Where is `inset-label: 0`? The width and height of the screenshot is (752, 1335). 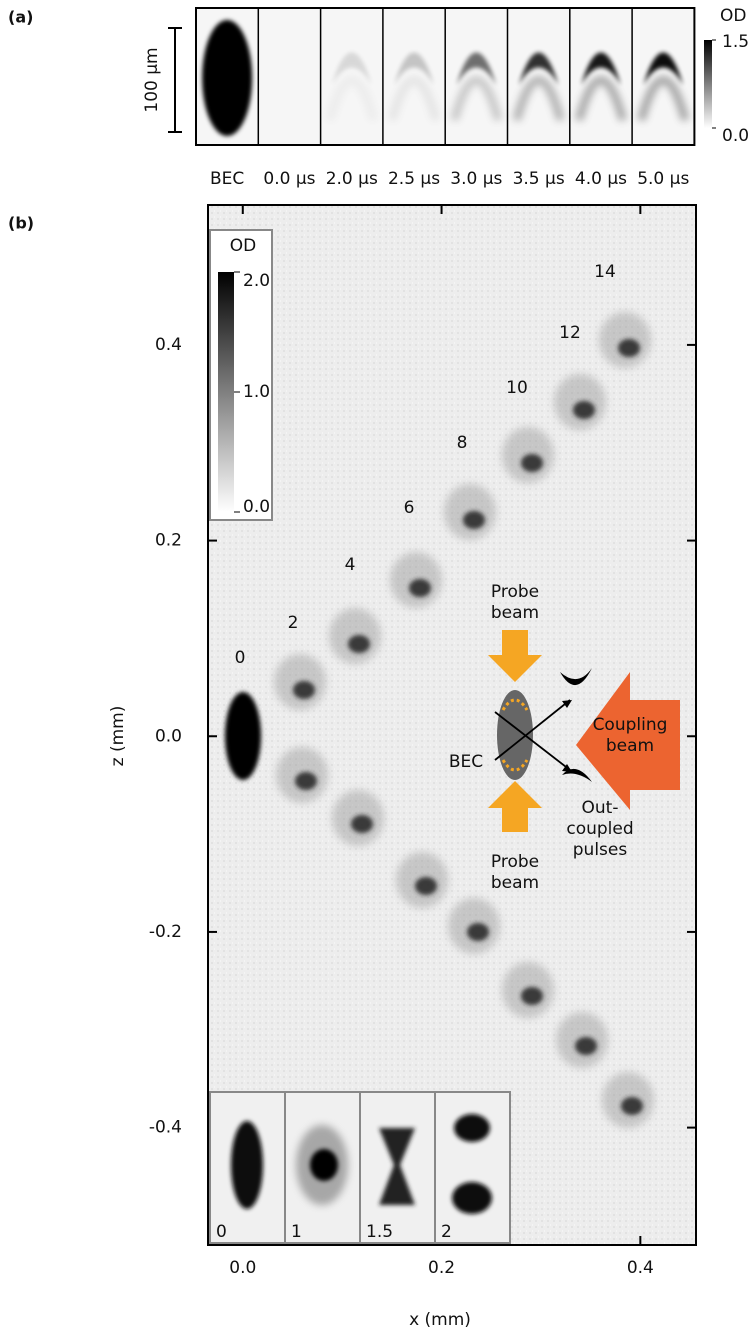
inset-label: 0 is located at coordinates (221, 1232).